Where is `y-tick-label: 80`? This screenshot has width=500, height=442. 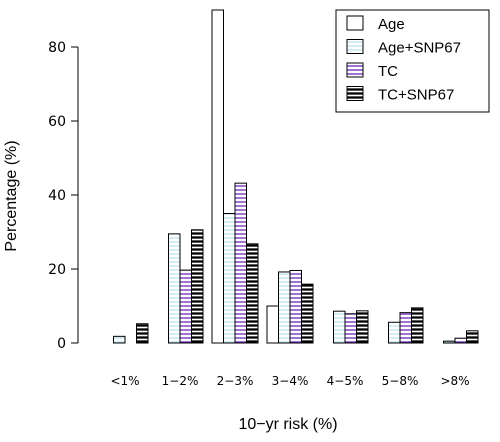 y-tick-label: 80 is located at coordinates (57, 48).